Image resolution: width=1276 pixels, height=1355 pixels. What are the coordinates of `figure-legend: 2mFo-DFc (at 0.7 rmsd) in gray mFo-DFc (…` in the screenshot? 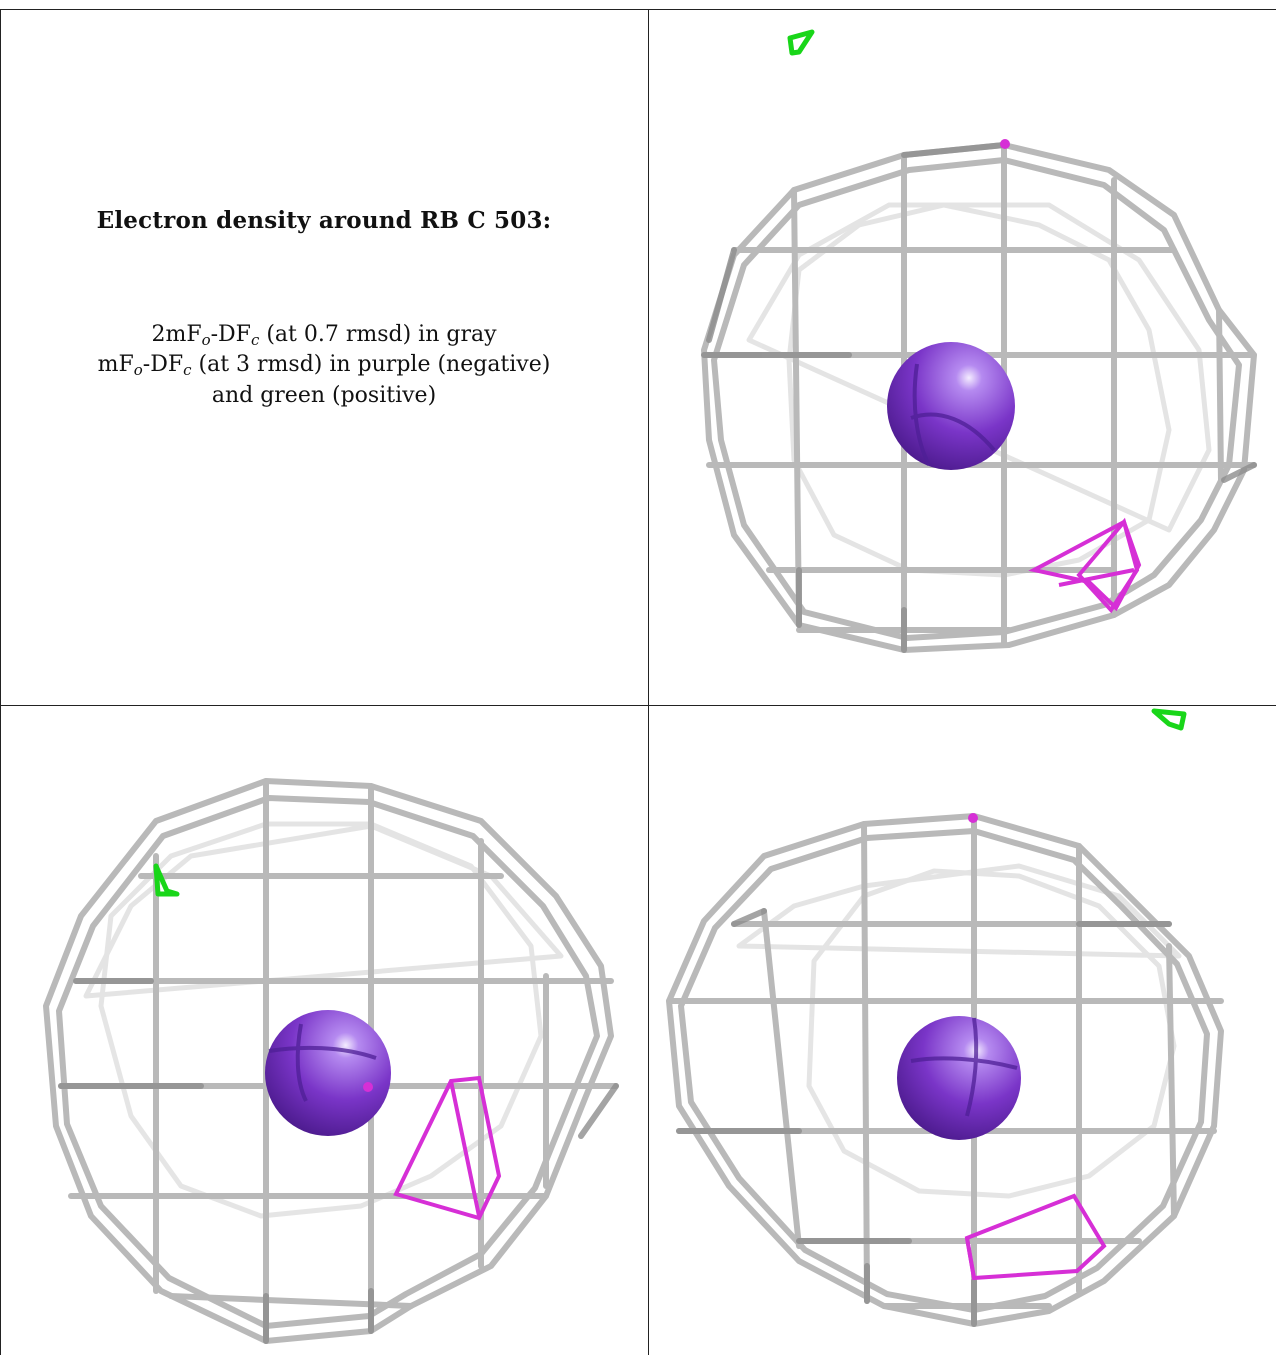 It's located at (324, 365).